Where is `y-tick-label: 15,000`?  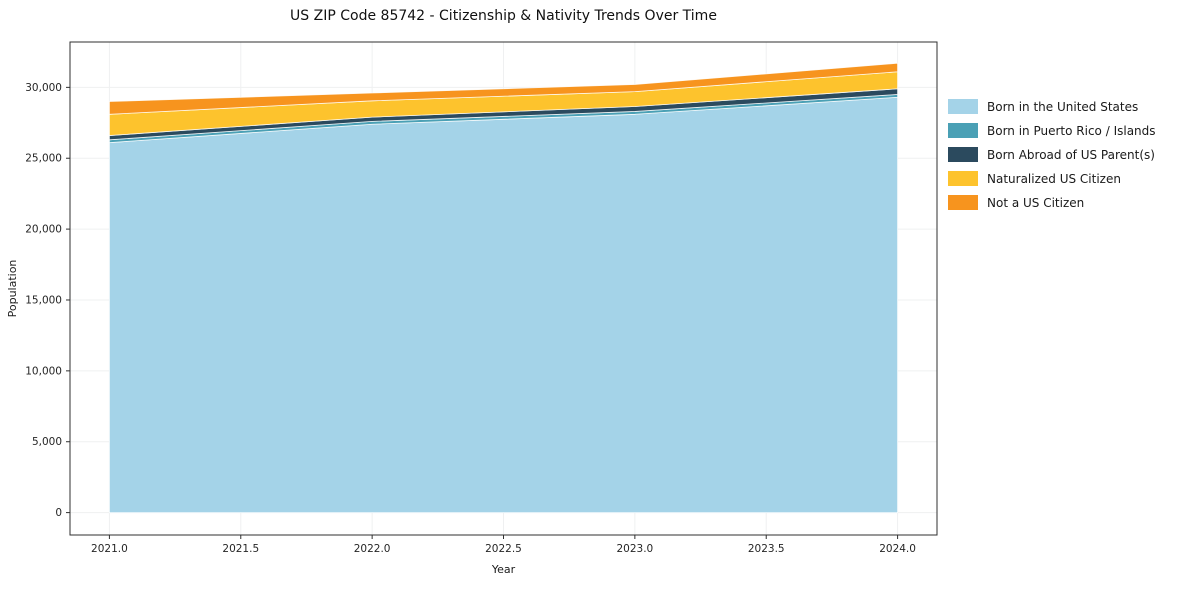
y-tick-label: 15,000 is located at coordinates (43, 300).